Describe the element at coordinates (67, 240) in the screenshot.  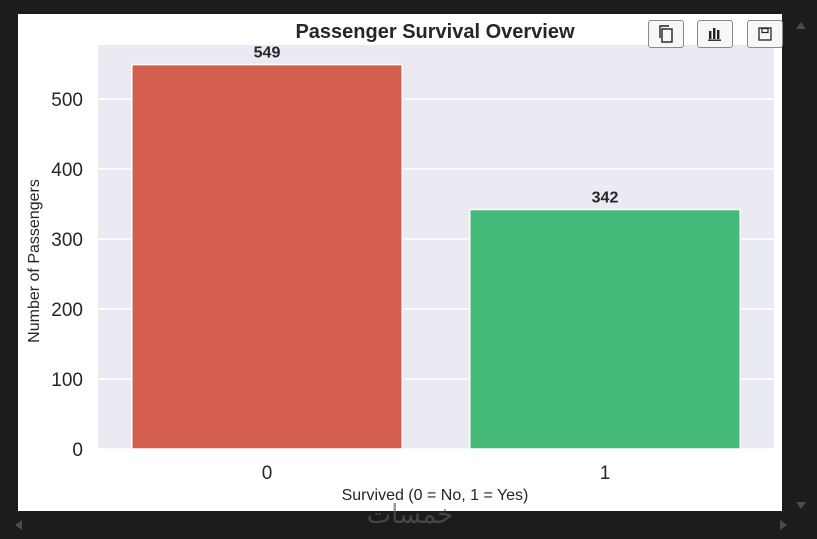
I see `y-tick-label: 300` at that location.